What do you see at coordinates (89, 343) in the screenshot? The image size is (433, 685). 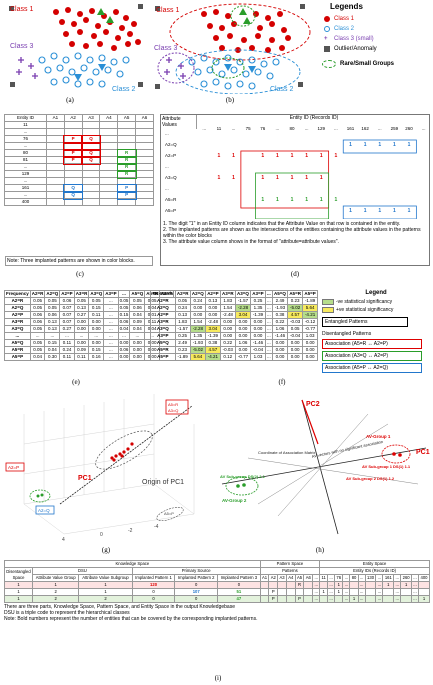 I see `table-row: A5=Q 0.05 0.15 0.11 0.00 0.00... 0.00 0.00 0.00` at bounding box center [89, 343].